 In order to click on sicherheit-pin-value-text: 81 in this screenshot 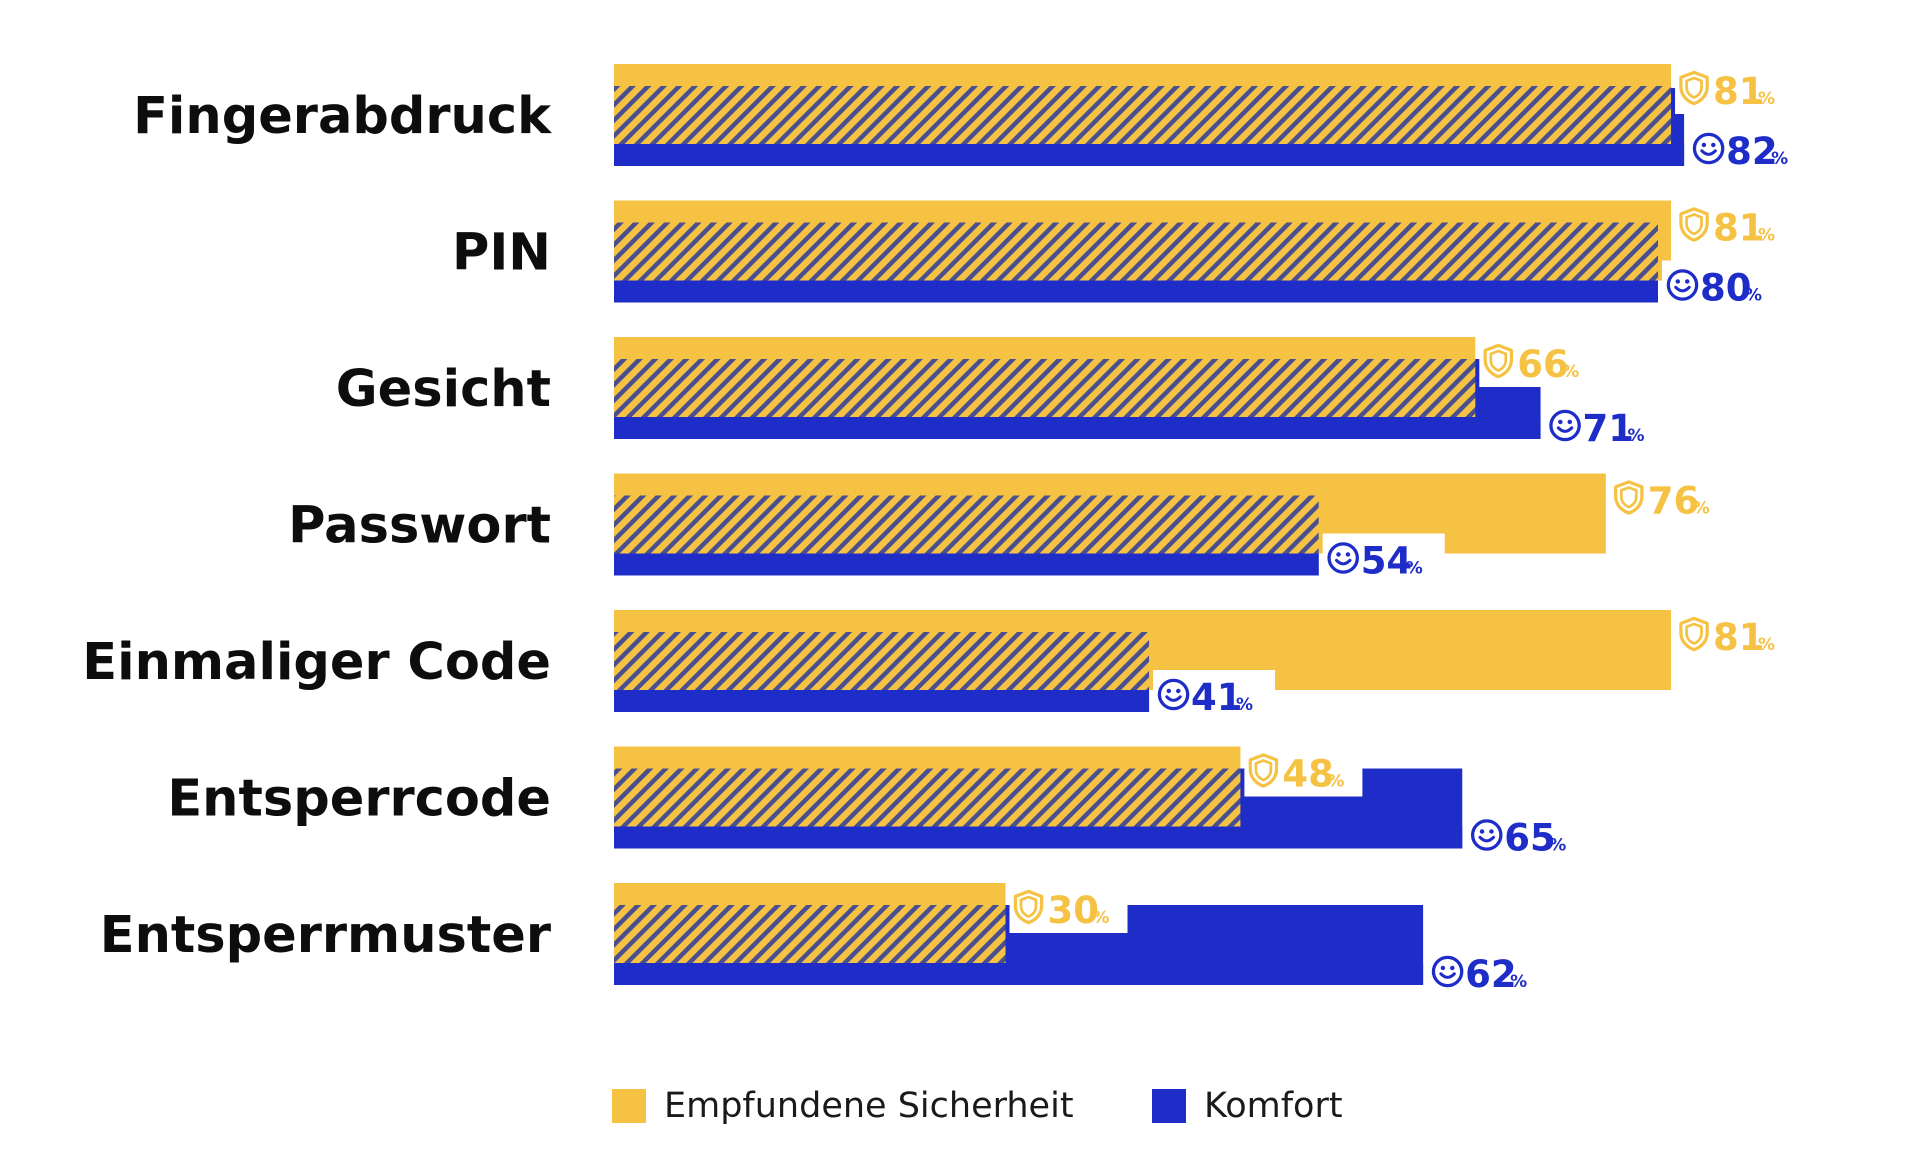, I will do `click(1739, 228)`.